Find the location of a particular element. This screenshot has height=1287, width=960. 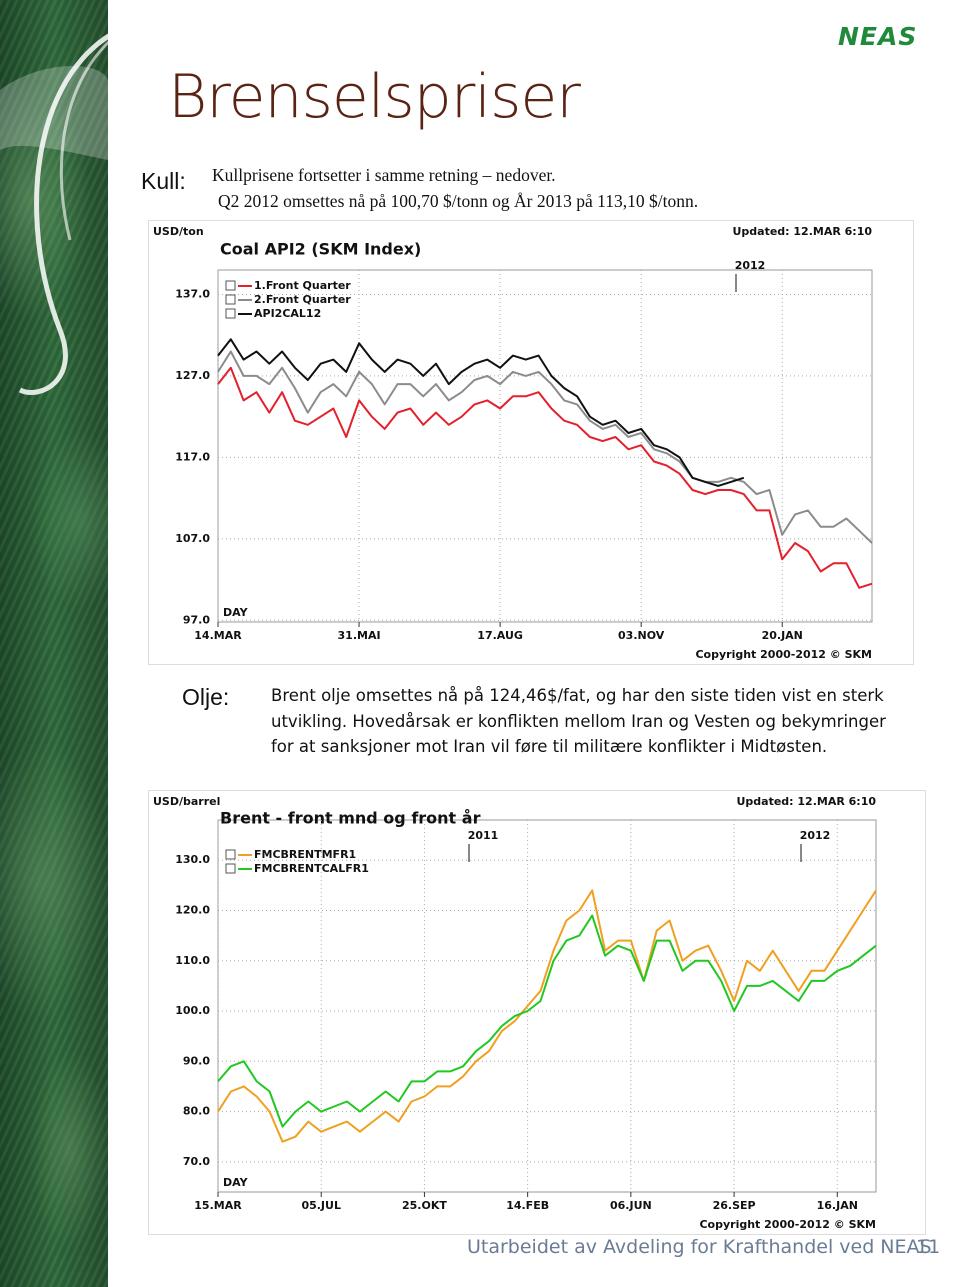

logo: NEAS is located at coordinates (878, 36).